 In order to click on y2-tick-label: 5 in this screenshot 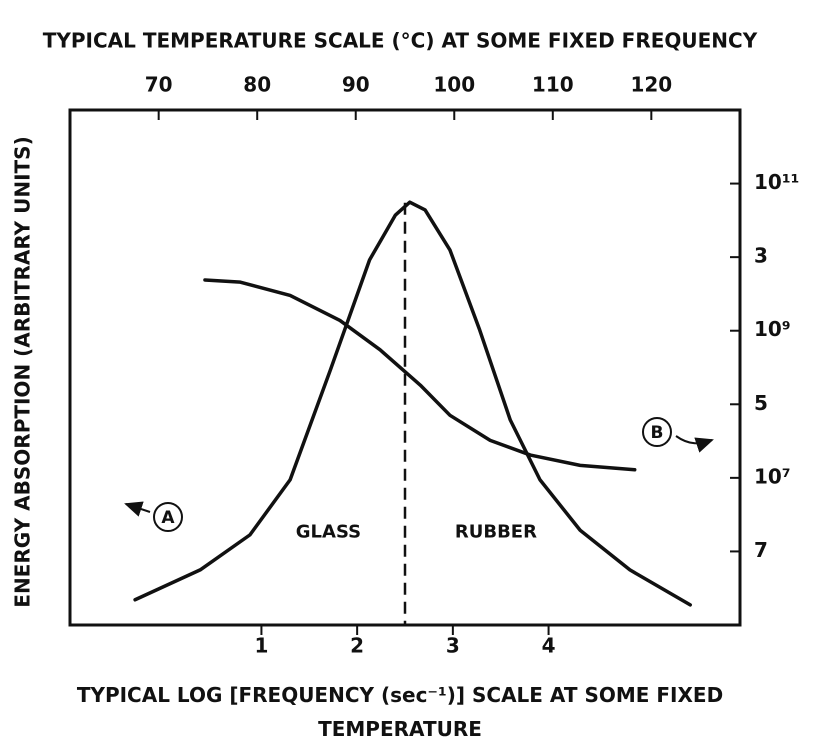, I will do `click(761, 403)`.